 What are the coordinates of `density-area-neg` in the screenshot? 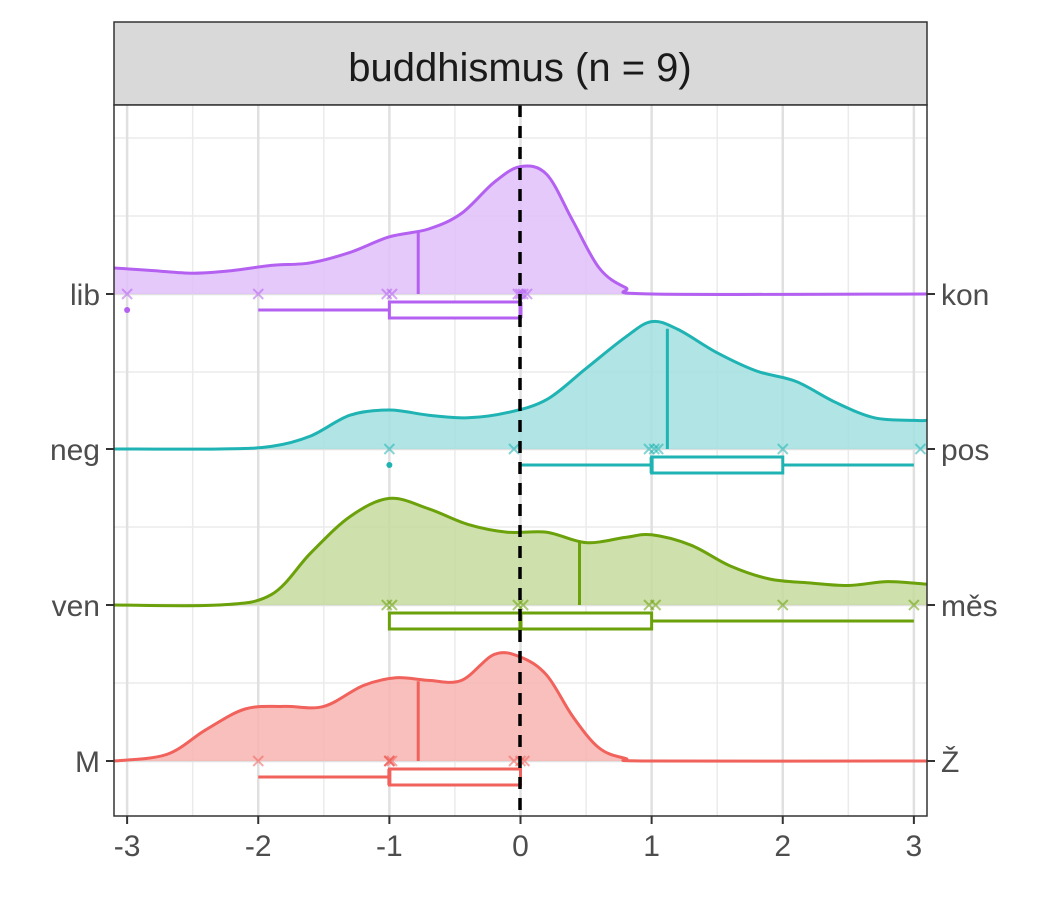 It's located at (520, 385).